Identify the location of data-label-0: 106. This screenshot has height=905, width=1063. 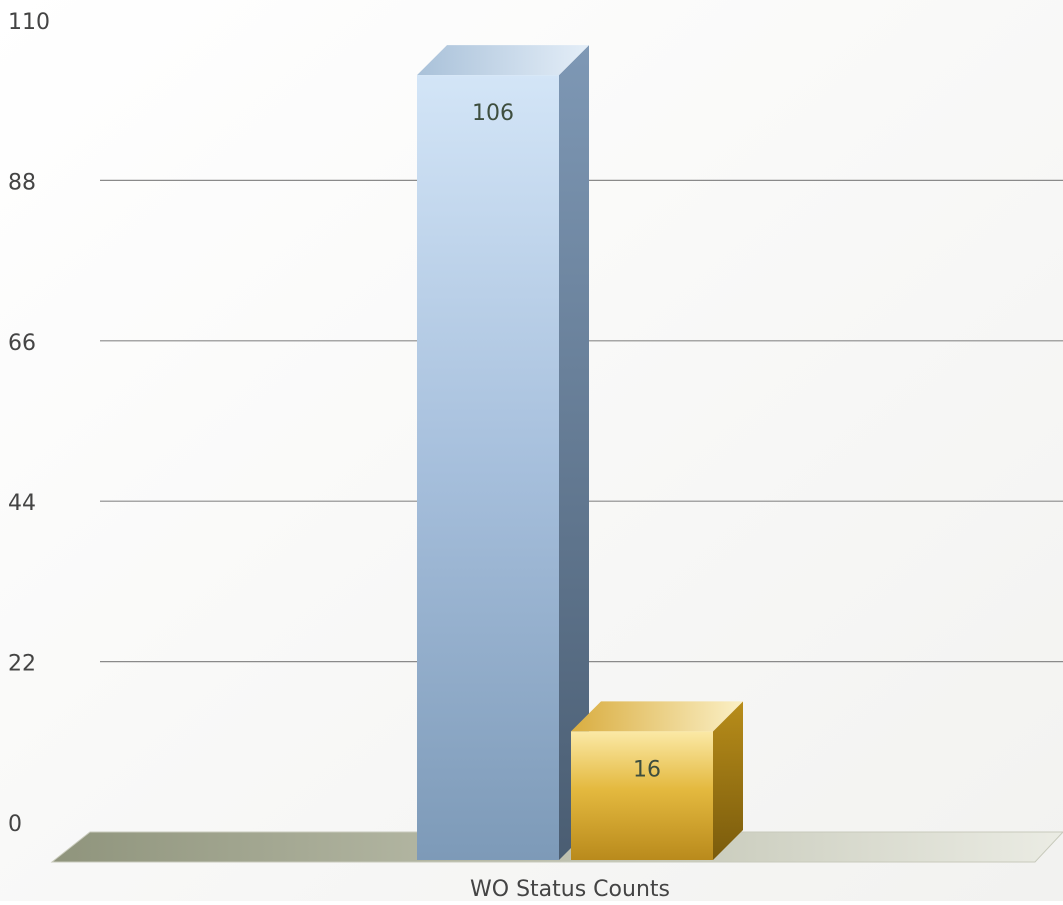
(493, 113).